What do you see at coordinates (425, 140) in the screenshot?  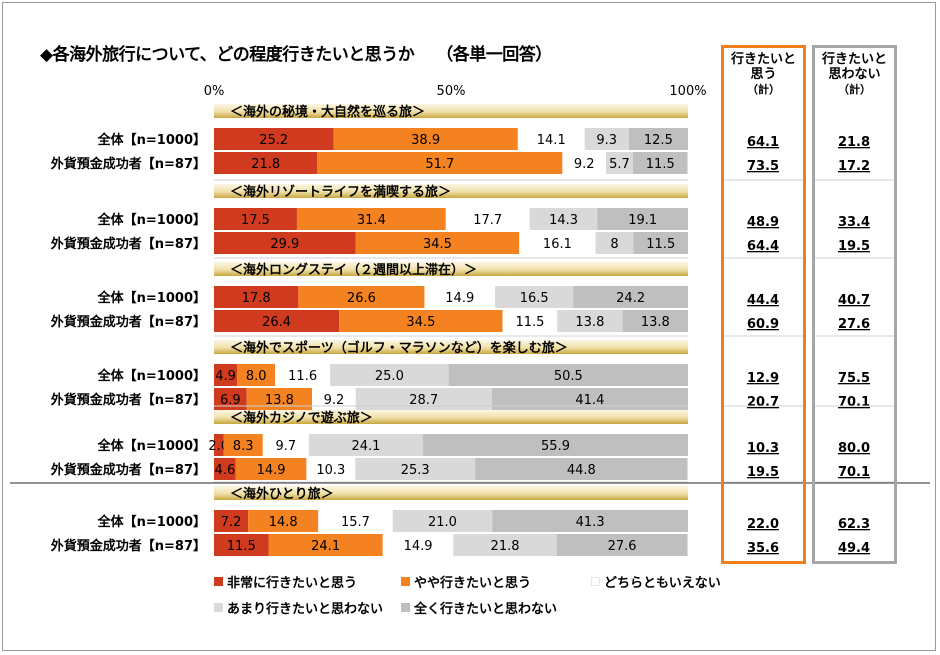 I see `data-label: 38.9` at bounding box center [425, 140].